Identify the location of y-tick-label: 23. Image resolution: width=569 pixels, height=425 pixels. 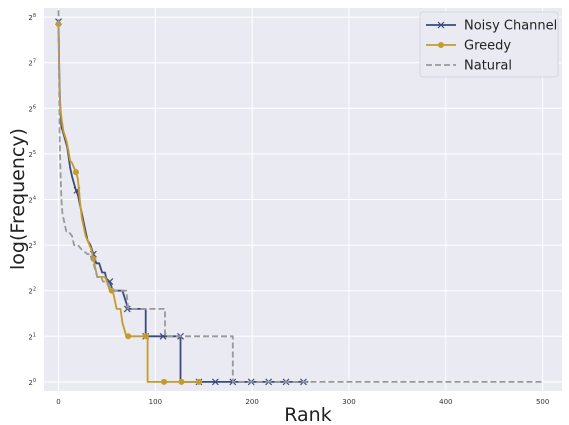
(32, 245).